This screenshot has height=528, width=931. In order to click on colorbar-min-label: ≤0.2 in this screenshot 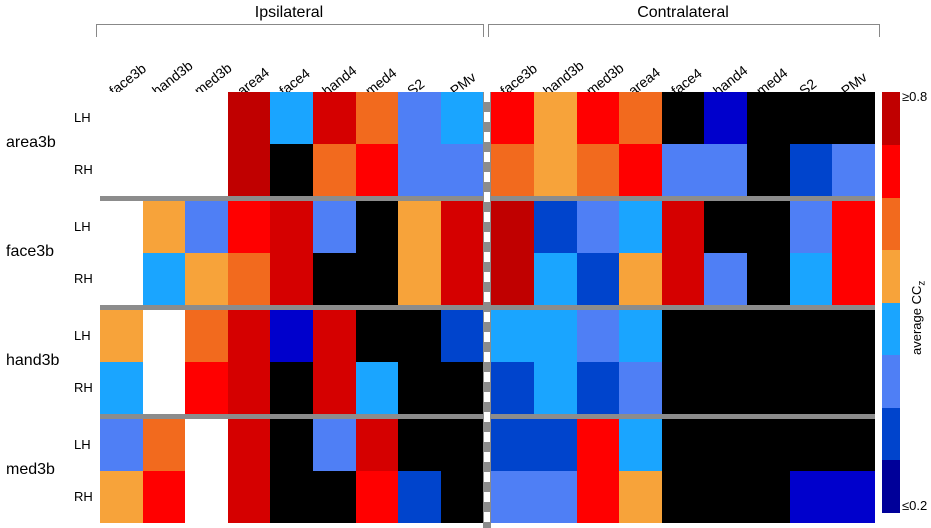, I will do `click(915, 505)`.